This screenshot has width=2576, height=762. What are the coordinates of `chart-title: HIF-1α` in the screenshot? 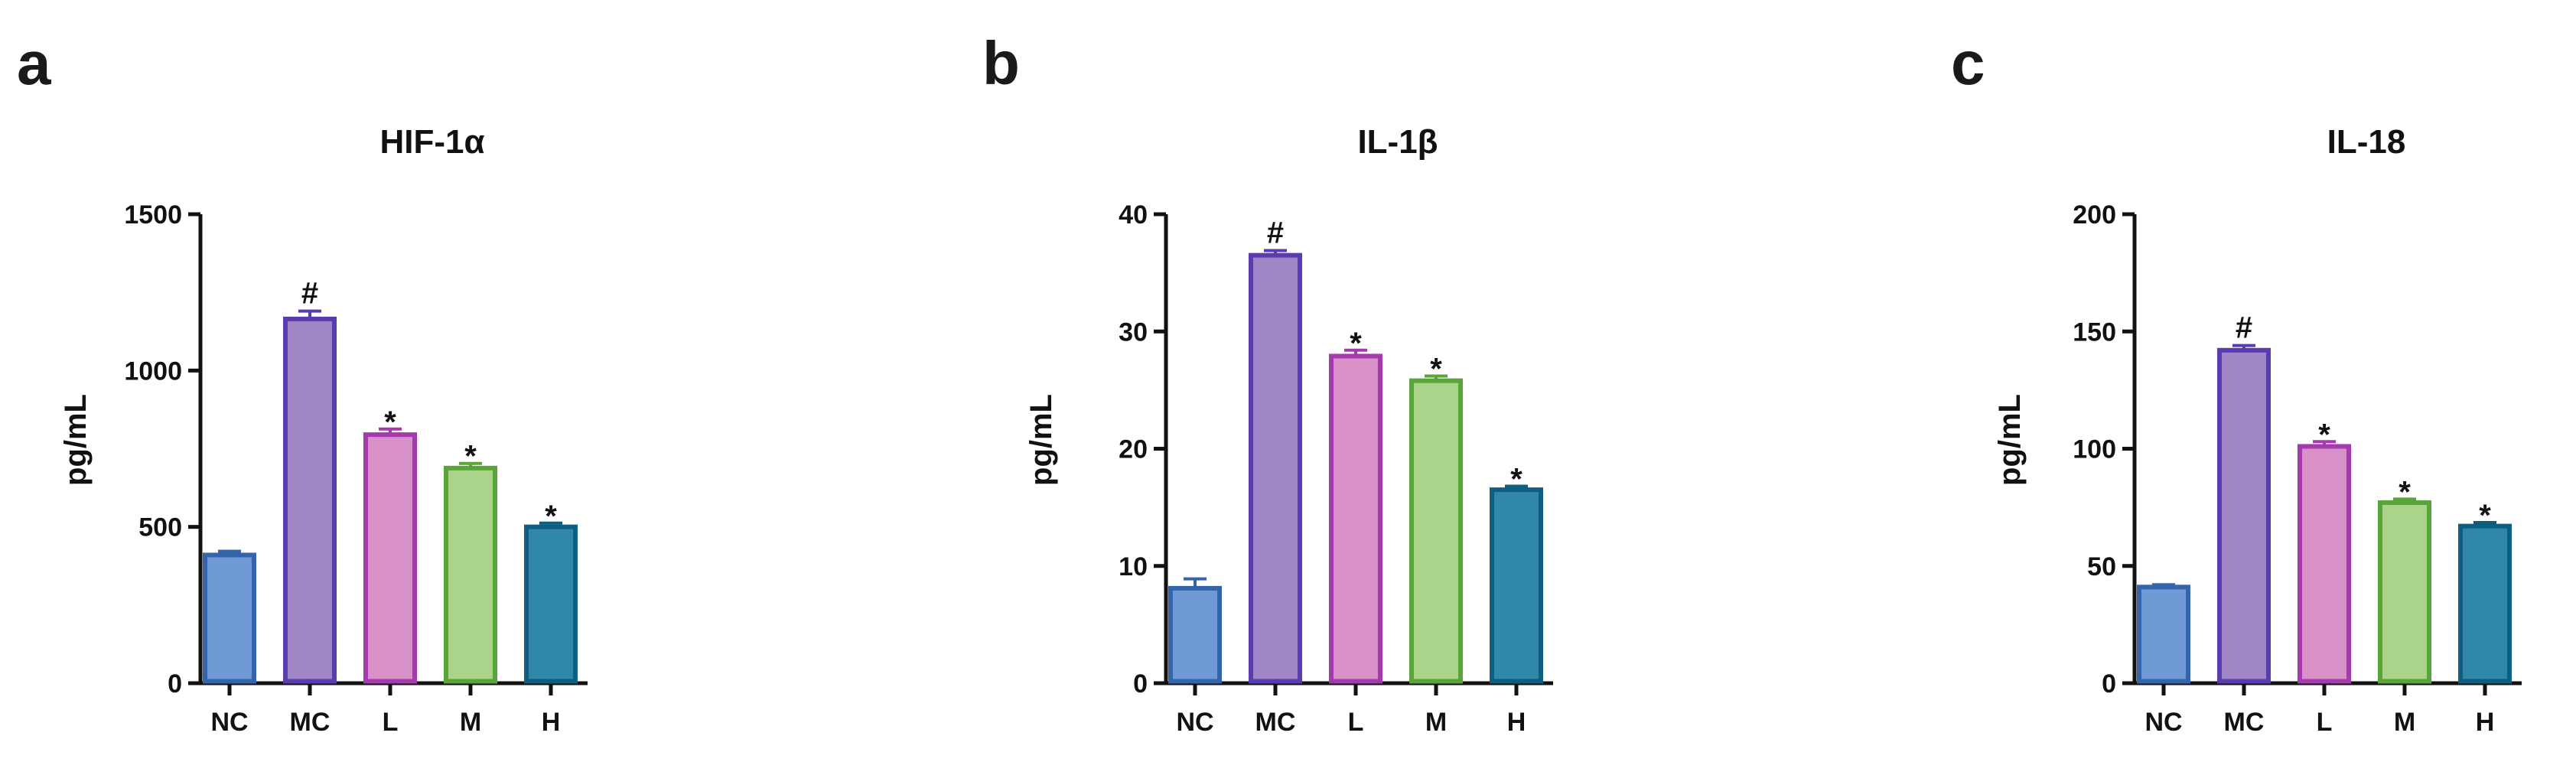 It's located at (432, 142).